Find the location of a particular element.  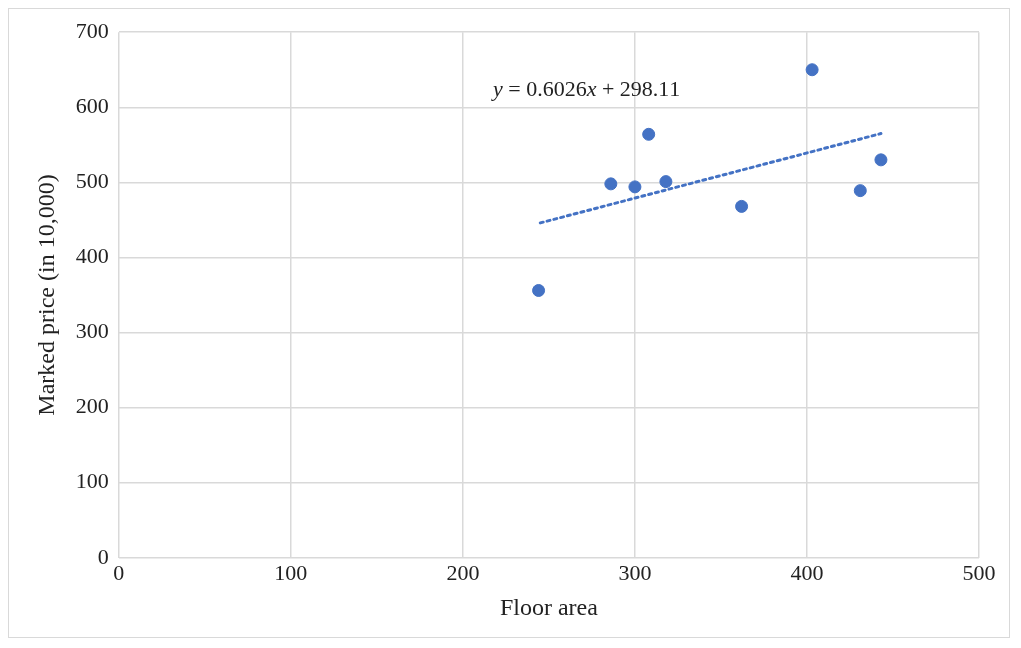

y-tick-label: 600 is located at coordinates (92, 106).